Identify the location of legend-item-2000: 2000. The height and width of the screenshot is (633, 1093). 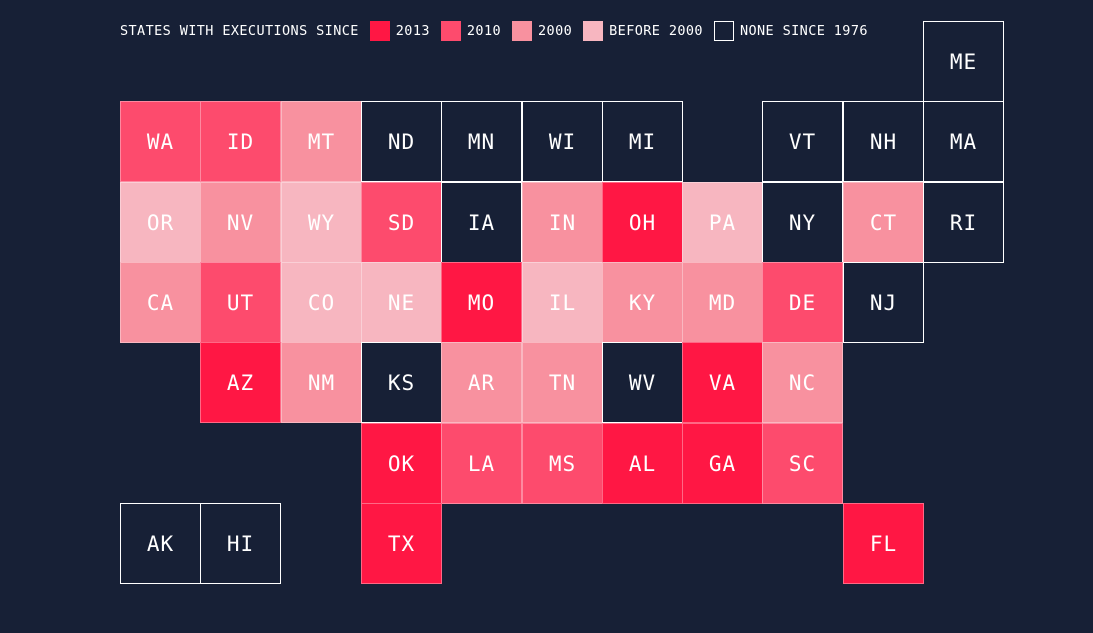
(542, 31).